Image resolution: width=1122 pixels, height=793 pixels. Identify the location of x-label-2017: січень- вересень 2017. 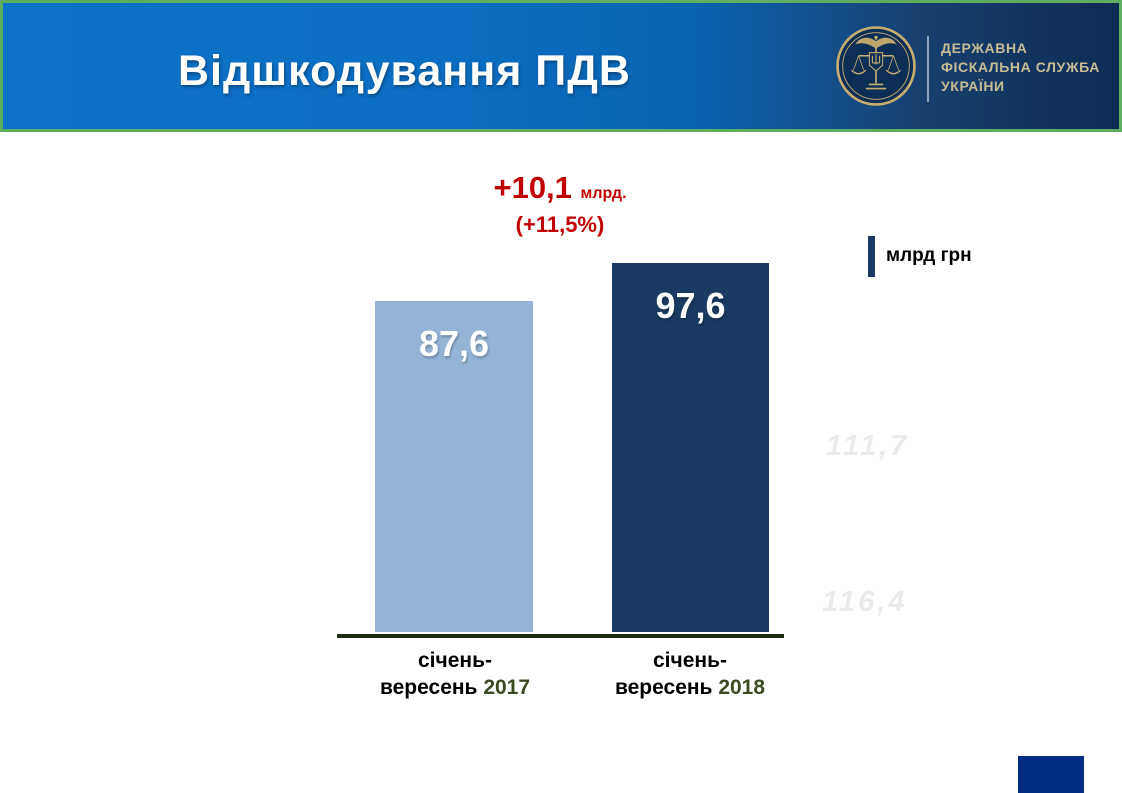
(455, 674).